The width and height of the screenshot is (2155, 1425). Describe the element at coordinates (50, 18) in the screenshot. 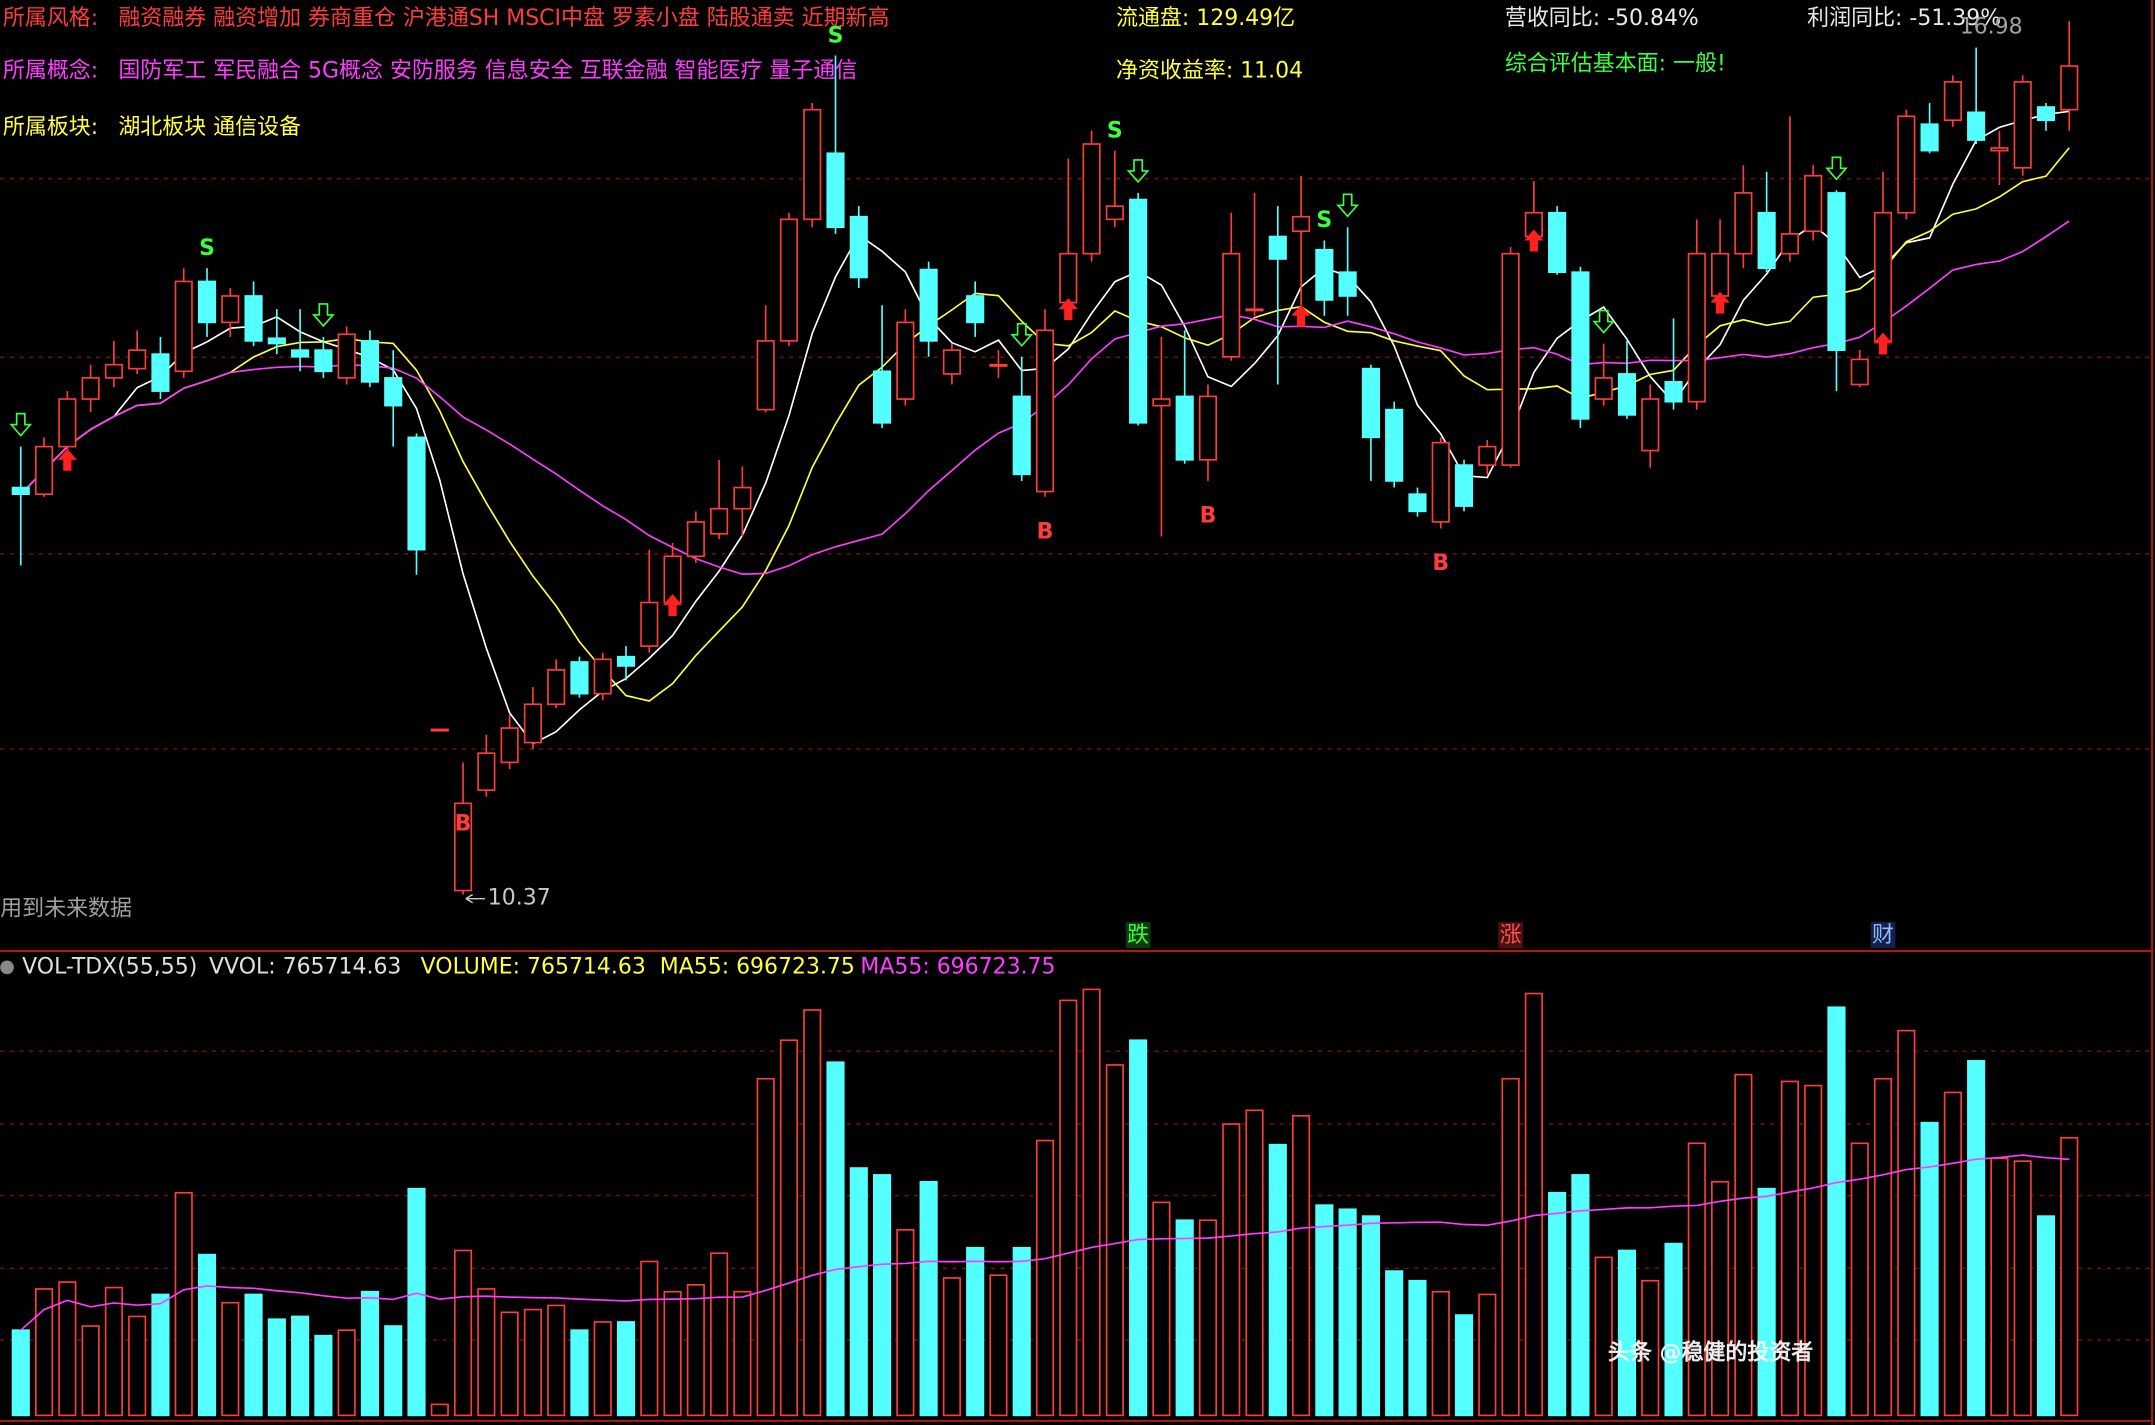

I see `style-label: 所属风格:` at that location.